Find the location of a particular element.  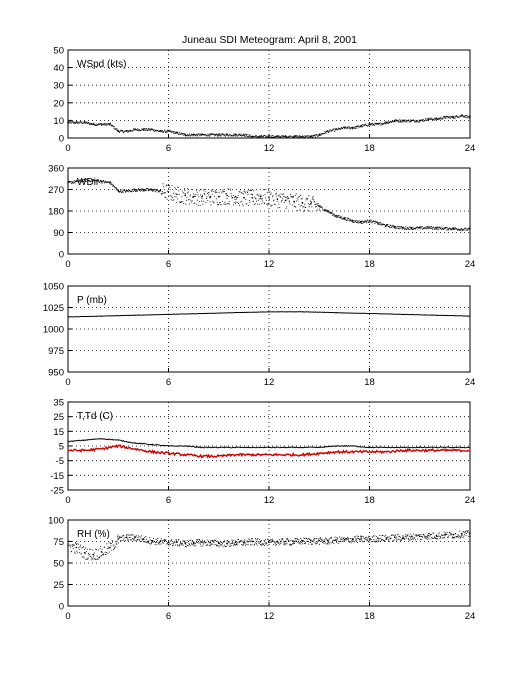

panel-rh-xtick-label: 0 is located at coordinates (67, 616).